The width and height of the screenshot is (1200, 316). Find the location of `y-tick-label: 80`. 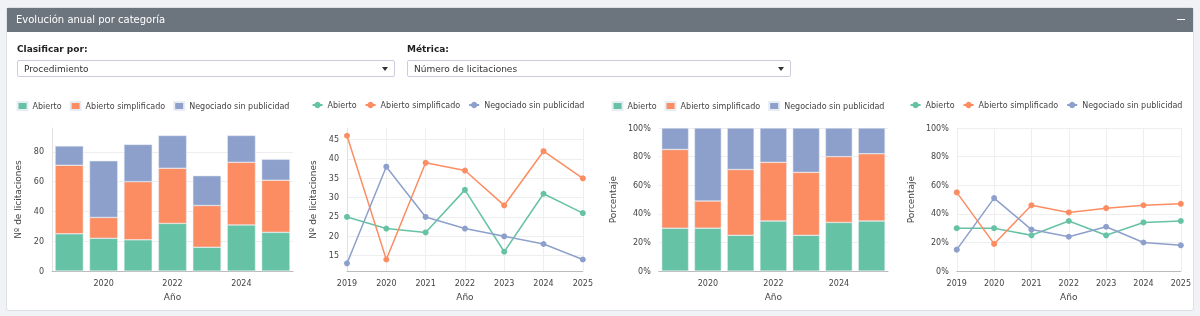

y-tick-label: 80 is located at coordinates (38, 152).